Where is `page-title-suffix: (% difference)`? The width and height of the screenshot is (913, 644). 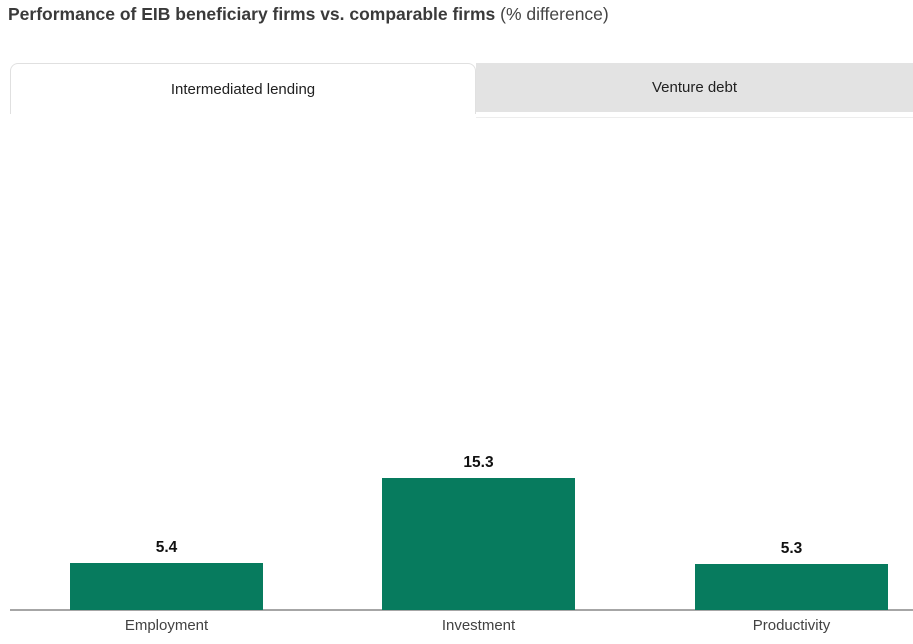
page-title-suffix: (% difference) is located at coordinates (552, 14).